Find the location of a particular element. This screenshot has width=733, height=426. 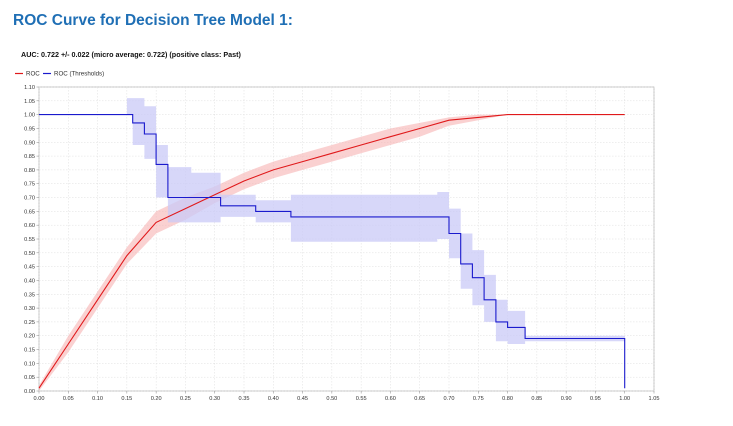

x-tick-label: 0.60 is located at coordinates (390, 399).